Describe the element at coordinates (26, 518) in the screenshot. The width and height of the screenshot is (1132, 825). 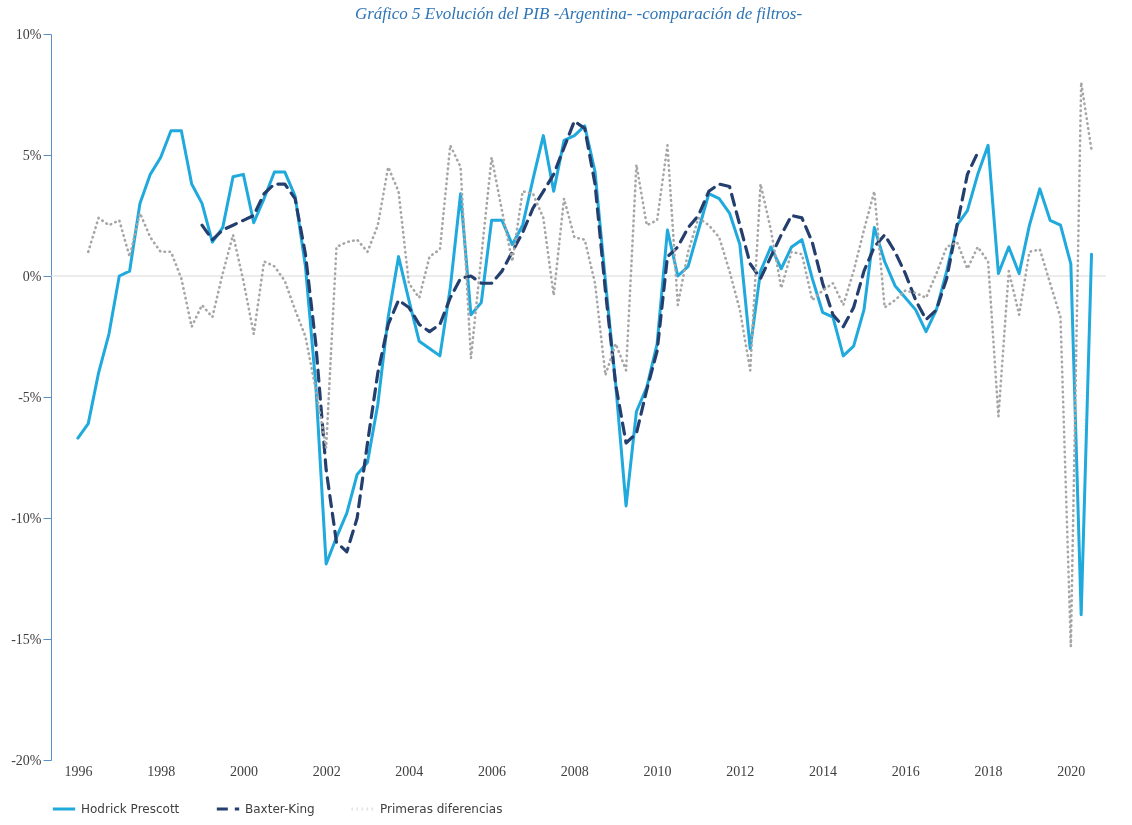
I see `y-tick-label: -10%` at that location.